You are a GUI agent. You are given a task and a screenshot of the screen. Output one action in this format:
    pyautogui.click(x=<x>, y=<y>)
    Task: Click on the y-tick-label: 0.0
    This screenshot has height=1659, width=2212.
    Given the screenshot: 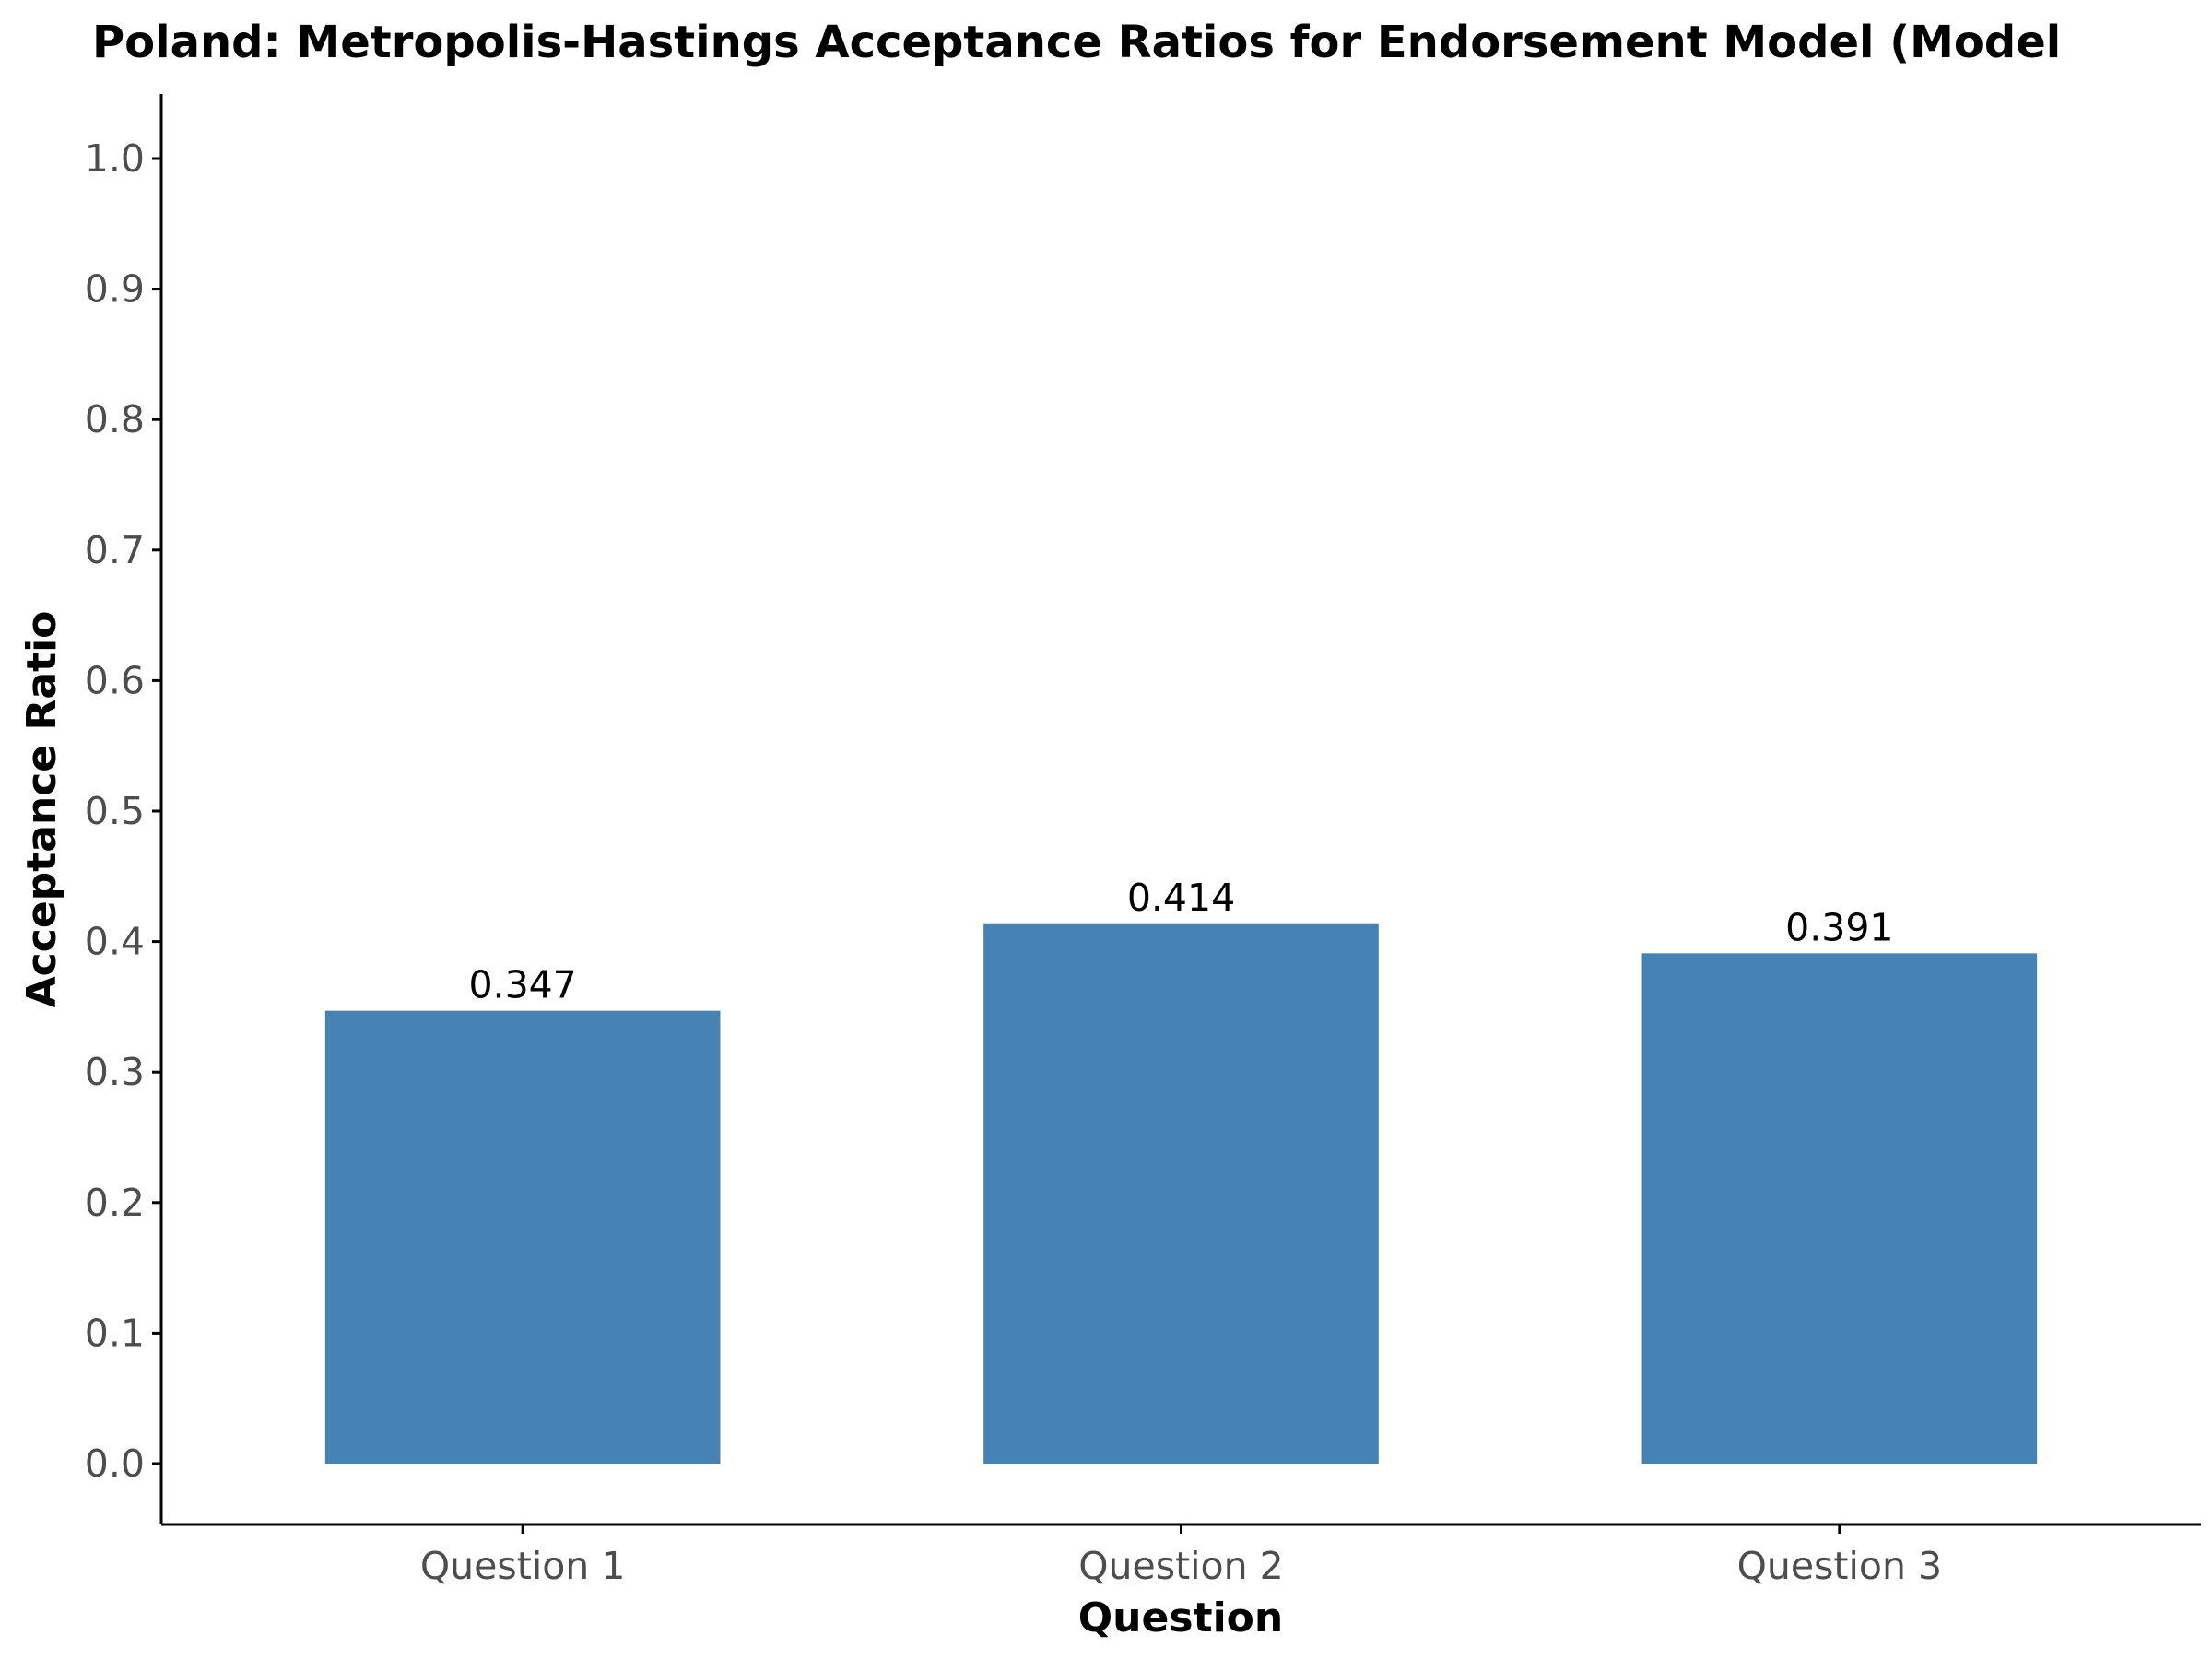 What is the action you would take?
    pyautogui.click(x=115, y=1463)
    